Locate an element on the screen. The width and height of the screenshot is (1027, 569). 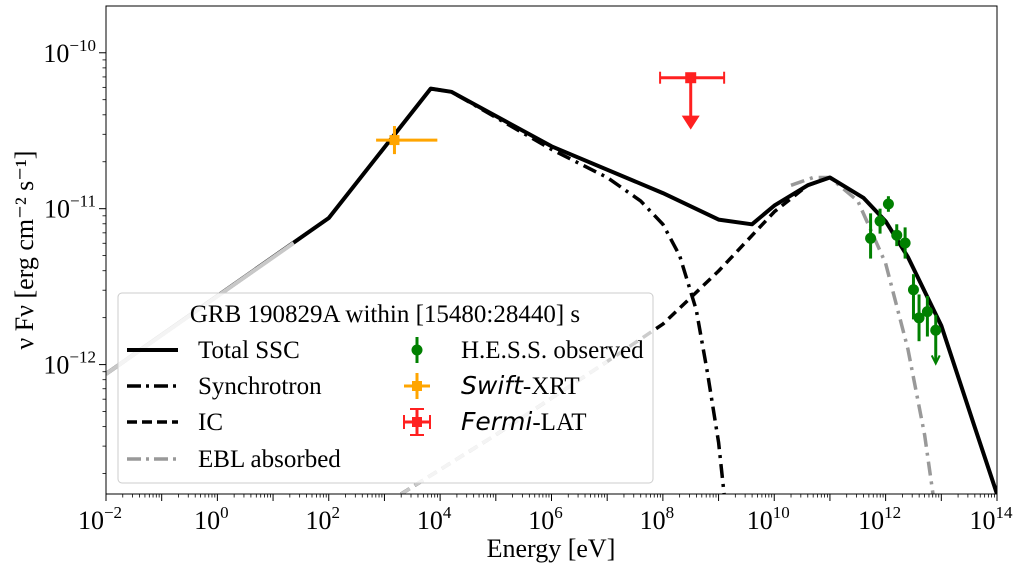
legend-swift-label: Swift-XRT is located at coordinates (520, 385).